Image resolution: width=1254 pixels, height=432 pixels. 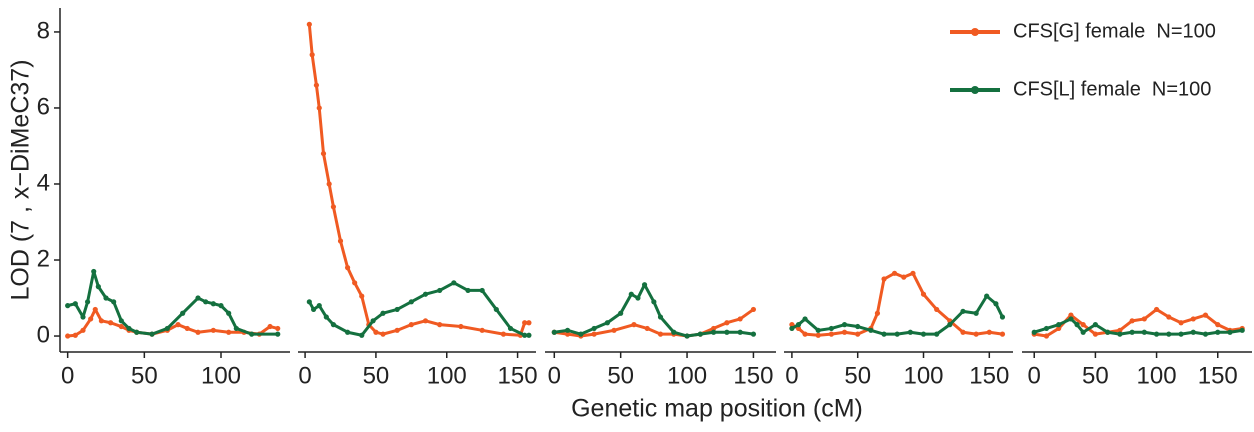 What do you see at coordinates (43, 182) in the screenshot?
I see `y-tick-label: 4` at bounding box center [43, 182].